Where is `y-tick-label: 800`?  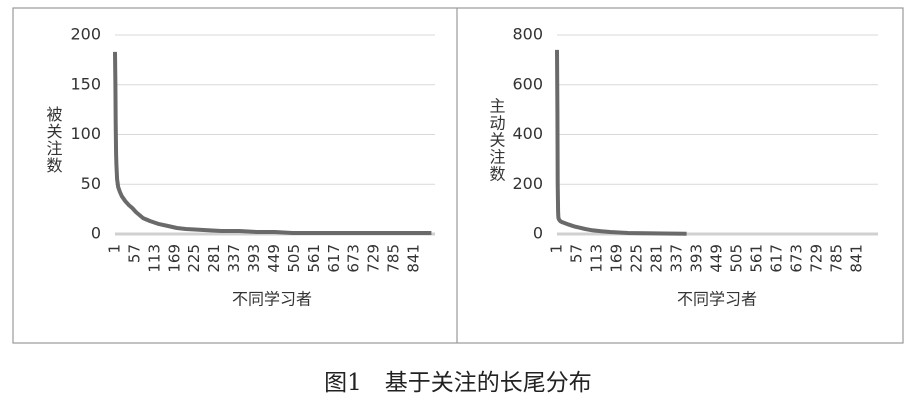 y-tick-label: 800 is located at coordinates (527, 34).